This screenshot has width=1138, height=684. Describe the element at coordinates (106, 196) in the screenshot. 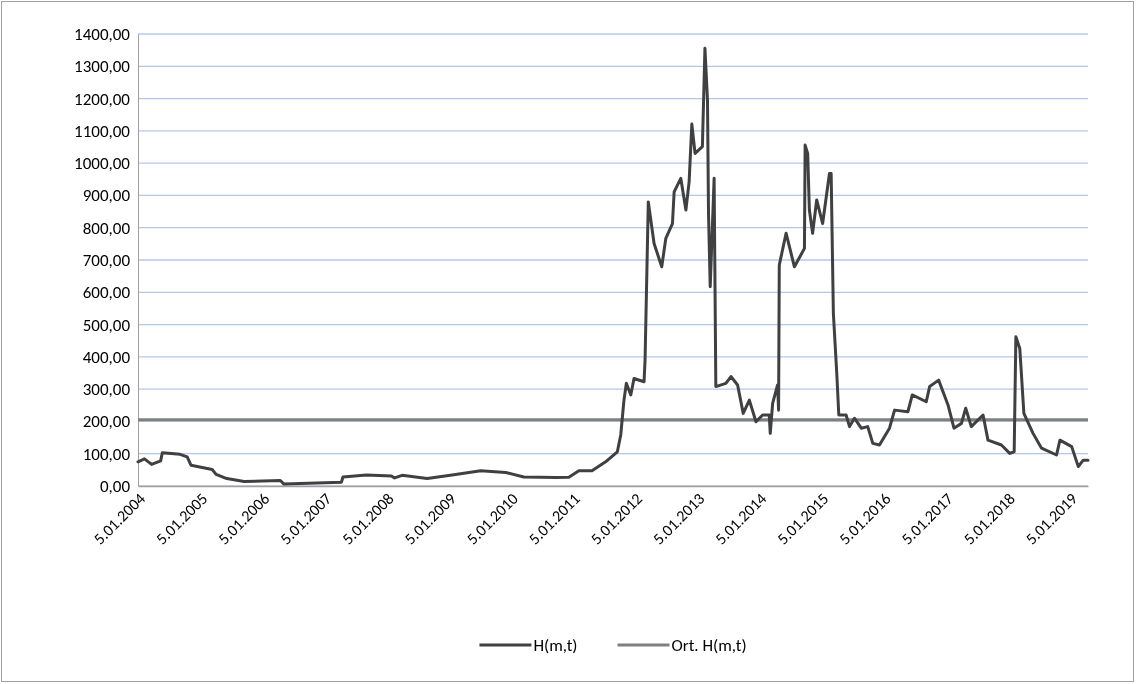

I see `y-tick-label: 900,00` at that location.